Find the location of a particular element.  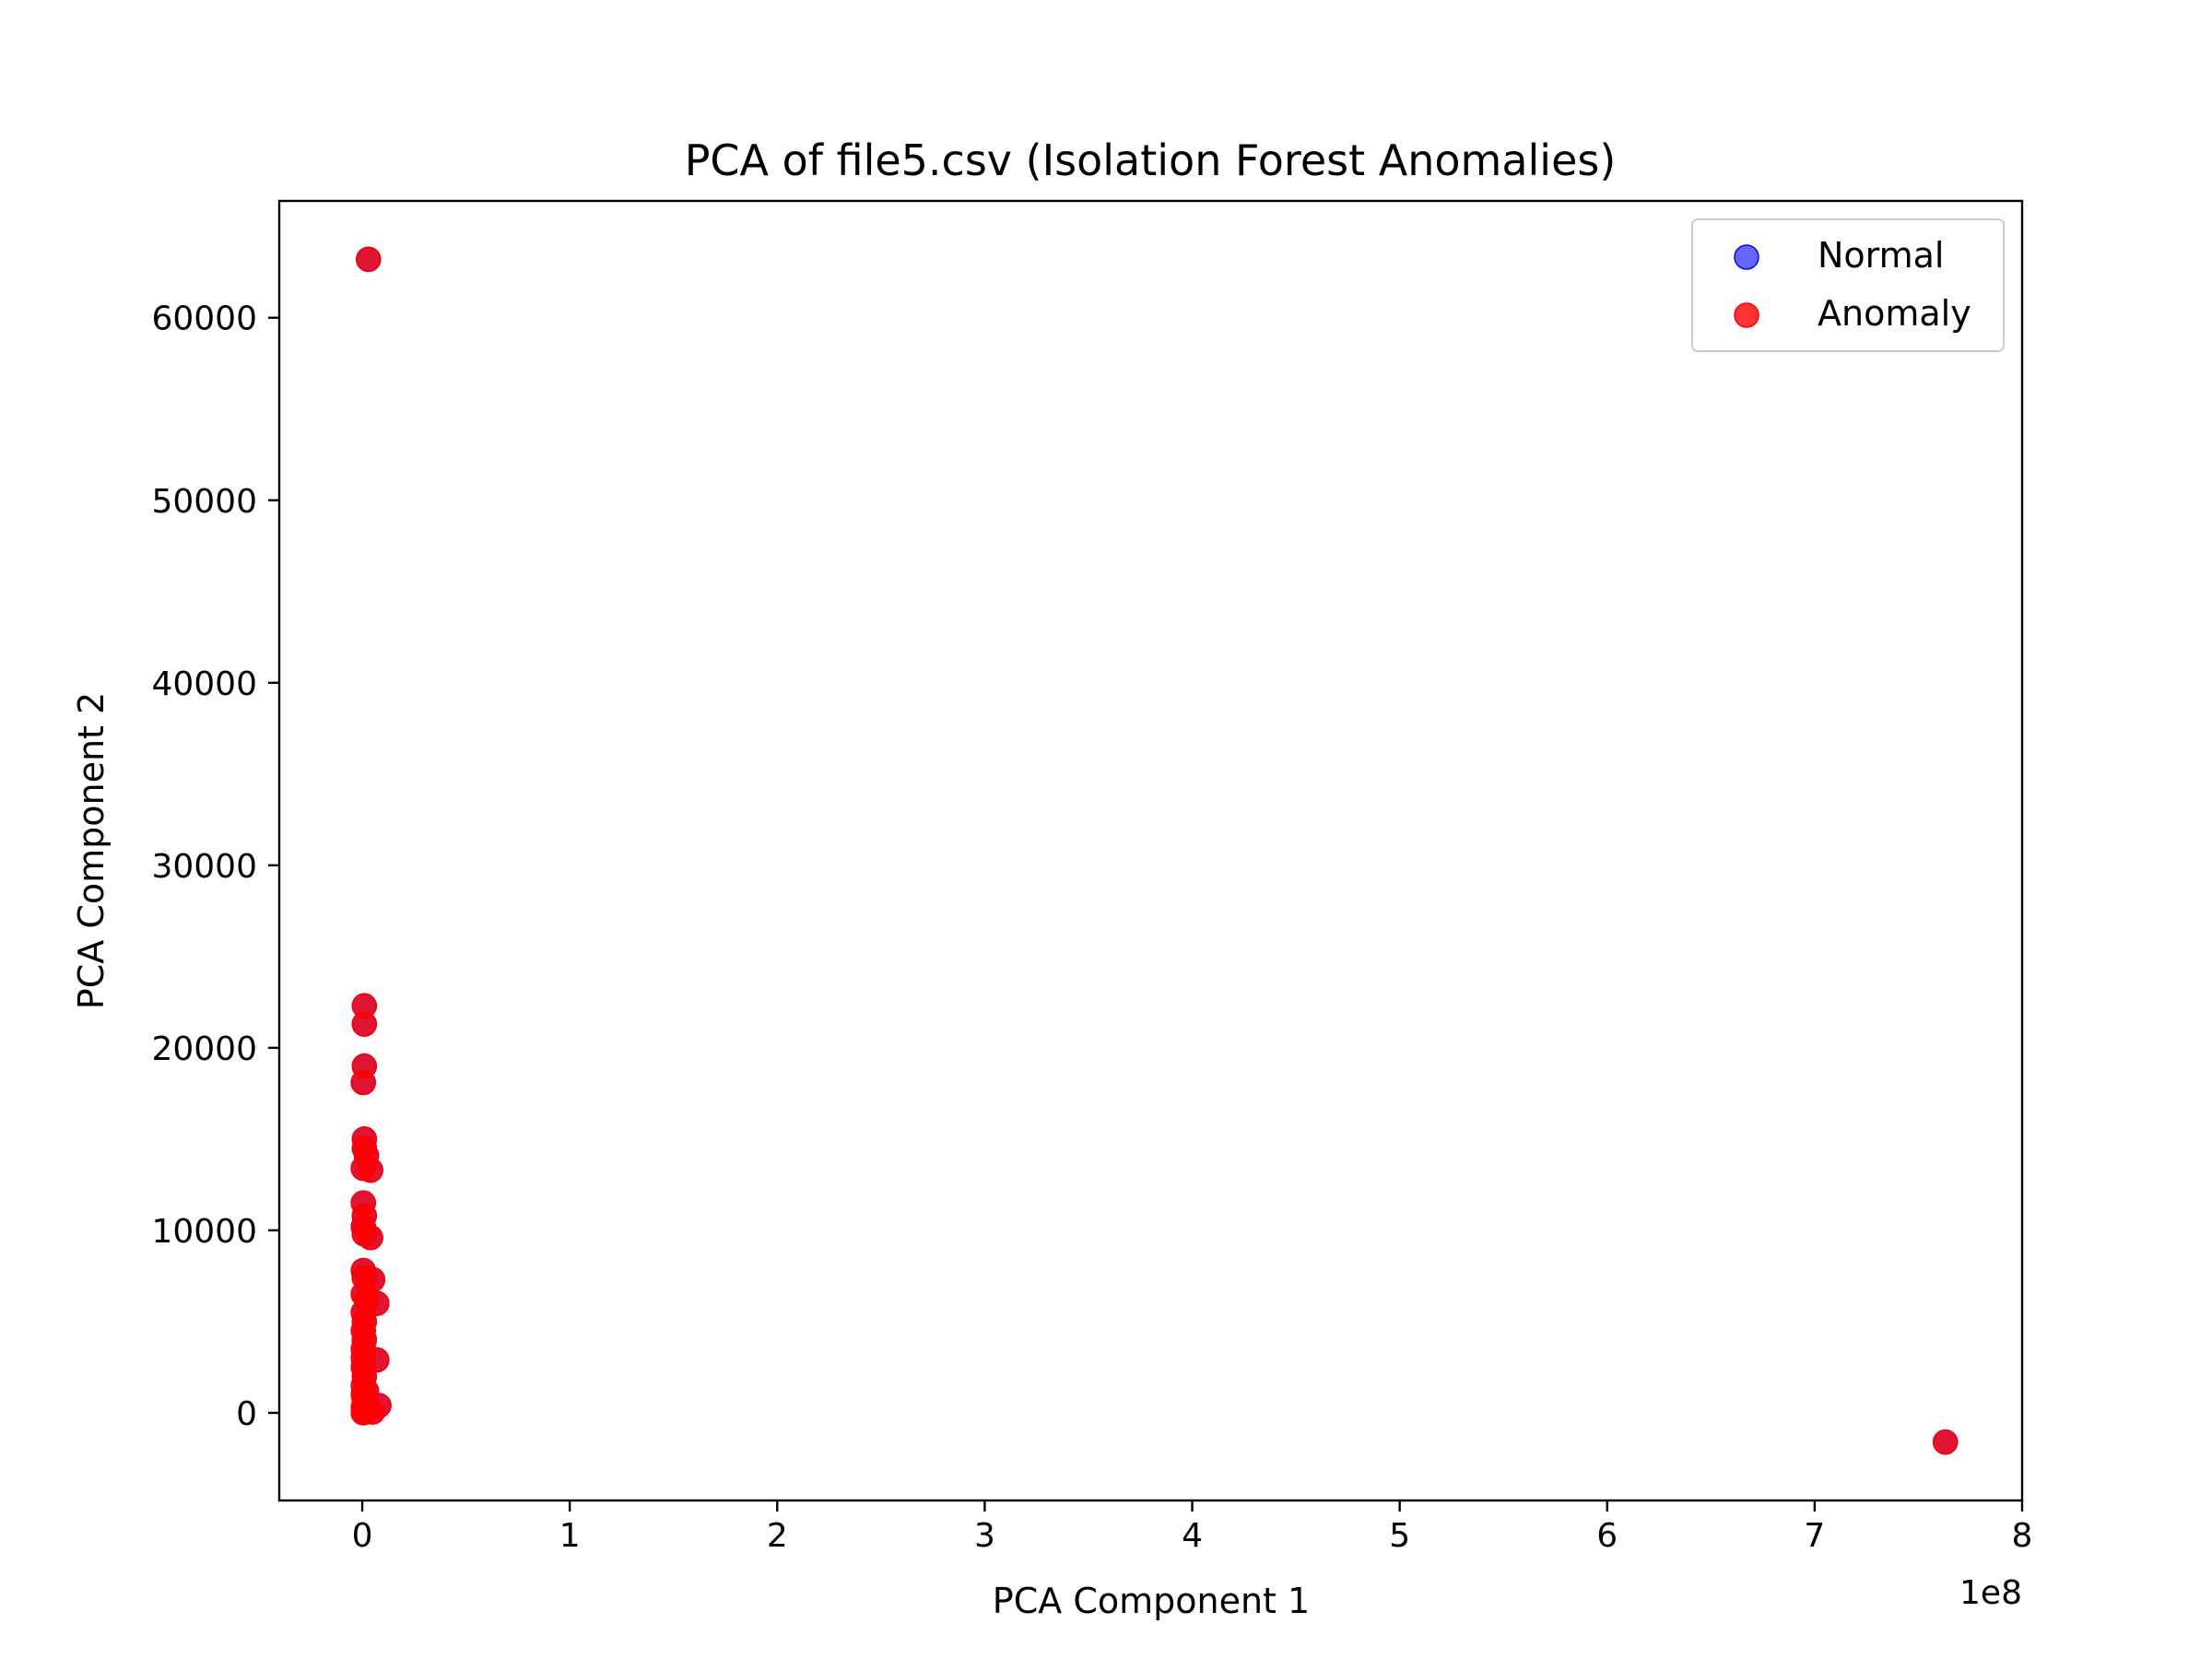

x-tick-label-5: 5 is located at coordinates (1399, 1536).